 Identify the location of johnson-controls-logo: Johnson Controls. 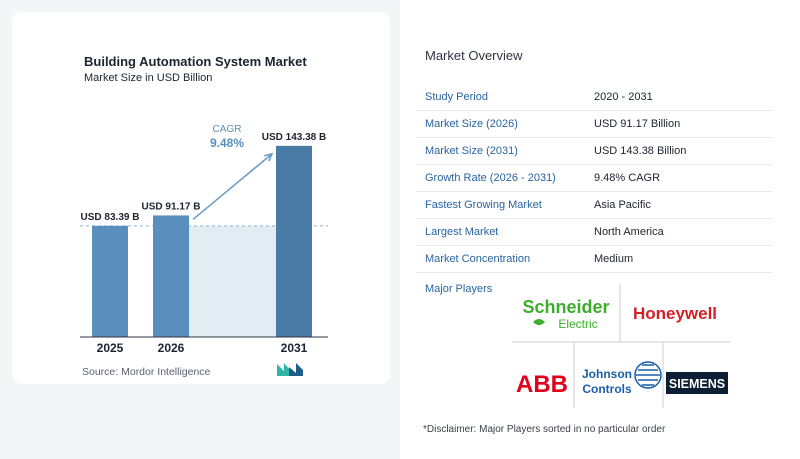
(622, 378).